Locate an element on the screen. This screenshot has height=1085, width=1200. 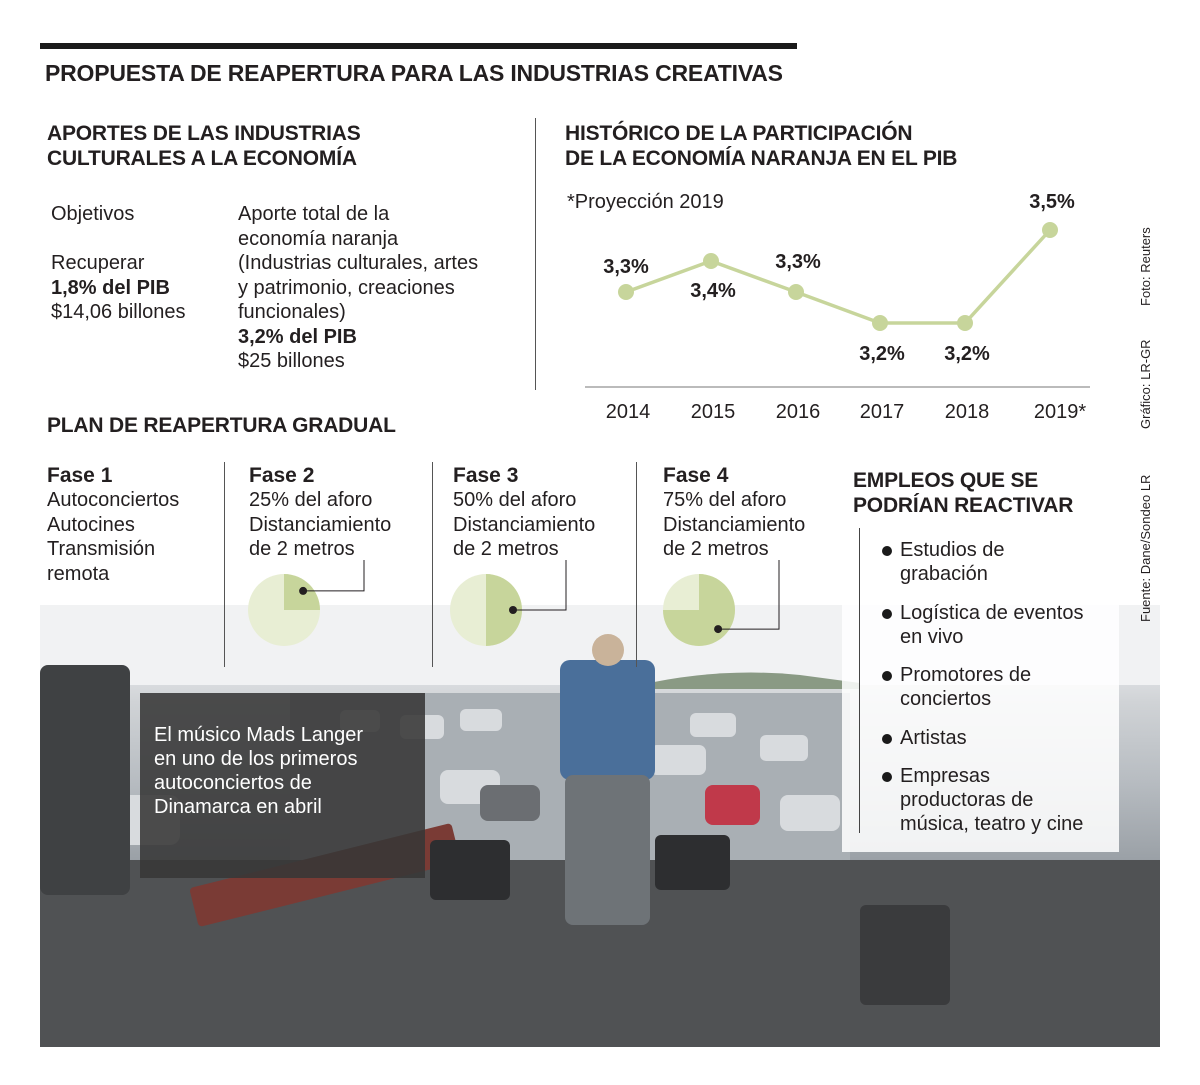
empleo-item: Promotores de conciertos is located at coordinates (966, 687).